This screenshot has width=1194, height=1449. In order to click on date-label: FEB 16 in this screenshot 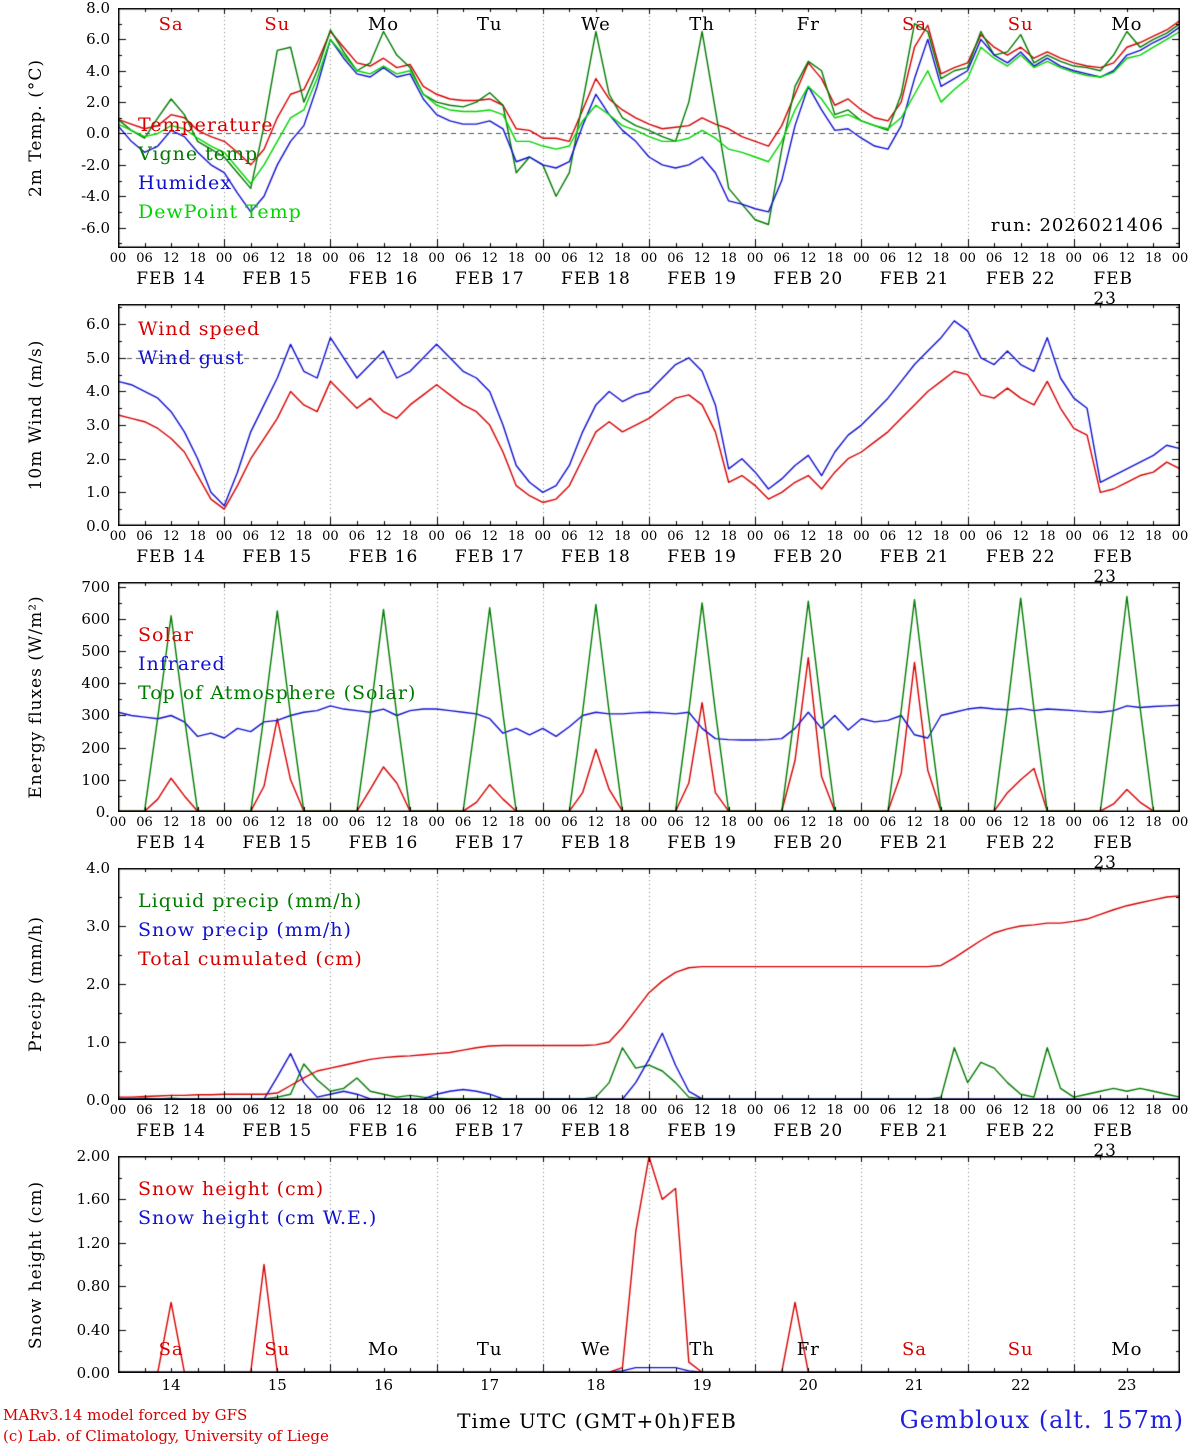, I will do `click(383, 557)`.